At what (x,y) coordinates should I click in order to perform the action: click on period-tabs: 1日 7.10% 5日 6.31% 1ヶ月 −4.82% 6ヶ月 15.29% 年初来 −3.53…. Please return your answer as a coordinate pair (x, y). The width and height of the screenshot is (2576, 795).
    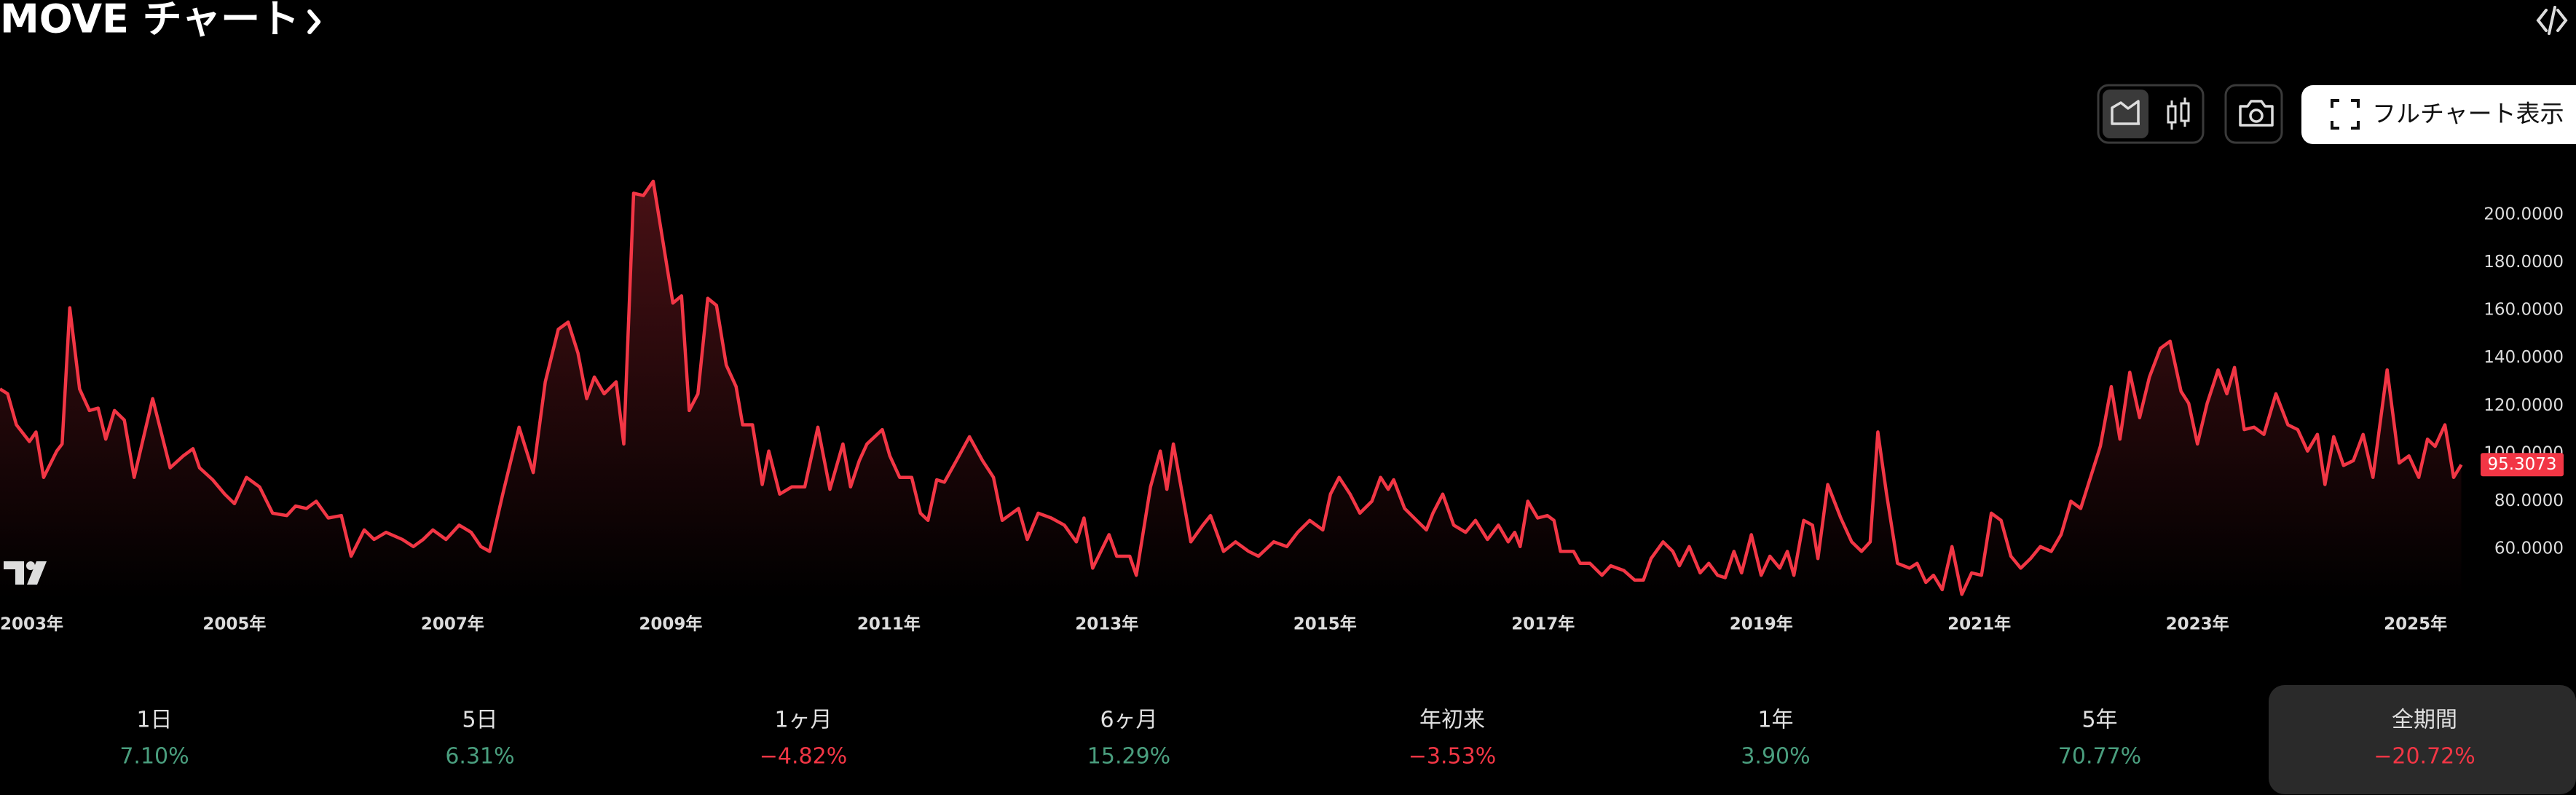
    Looking at the image, I should click on (1347, 739).